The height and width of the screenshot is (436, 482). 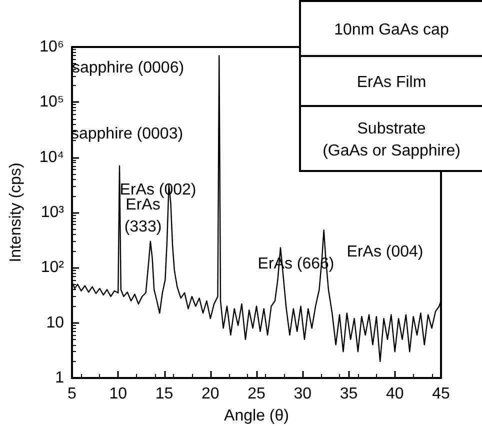 What do you see at coordinates (385, 252) in the screenshot?
I see `annotation: ErAs (004)` at bounding box center [385, 252].